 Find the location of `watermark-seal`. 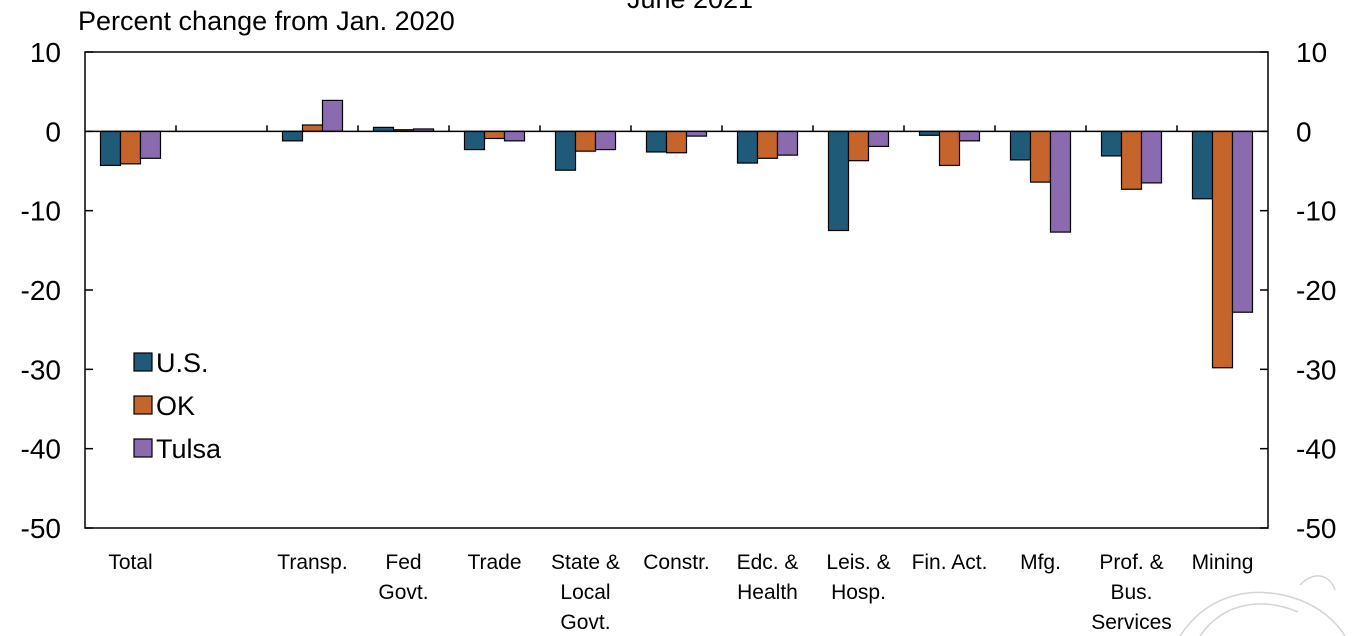

watermark-seal is located at coordinates (1262, 605).